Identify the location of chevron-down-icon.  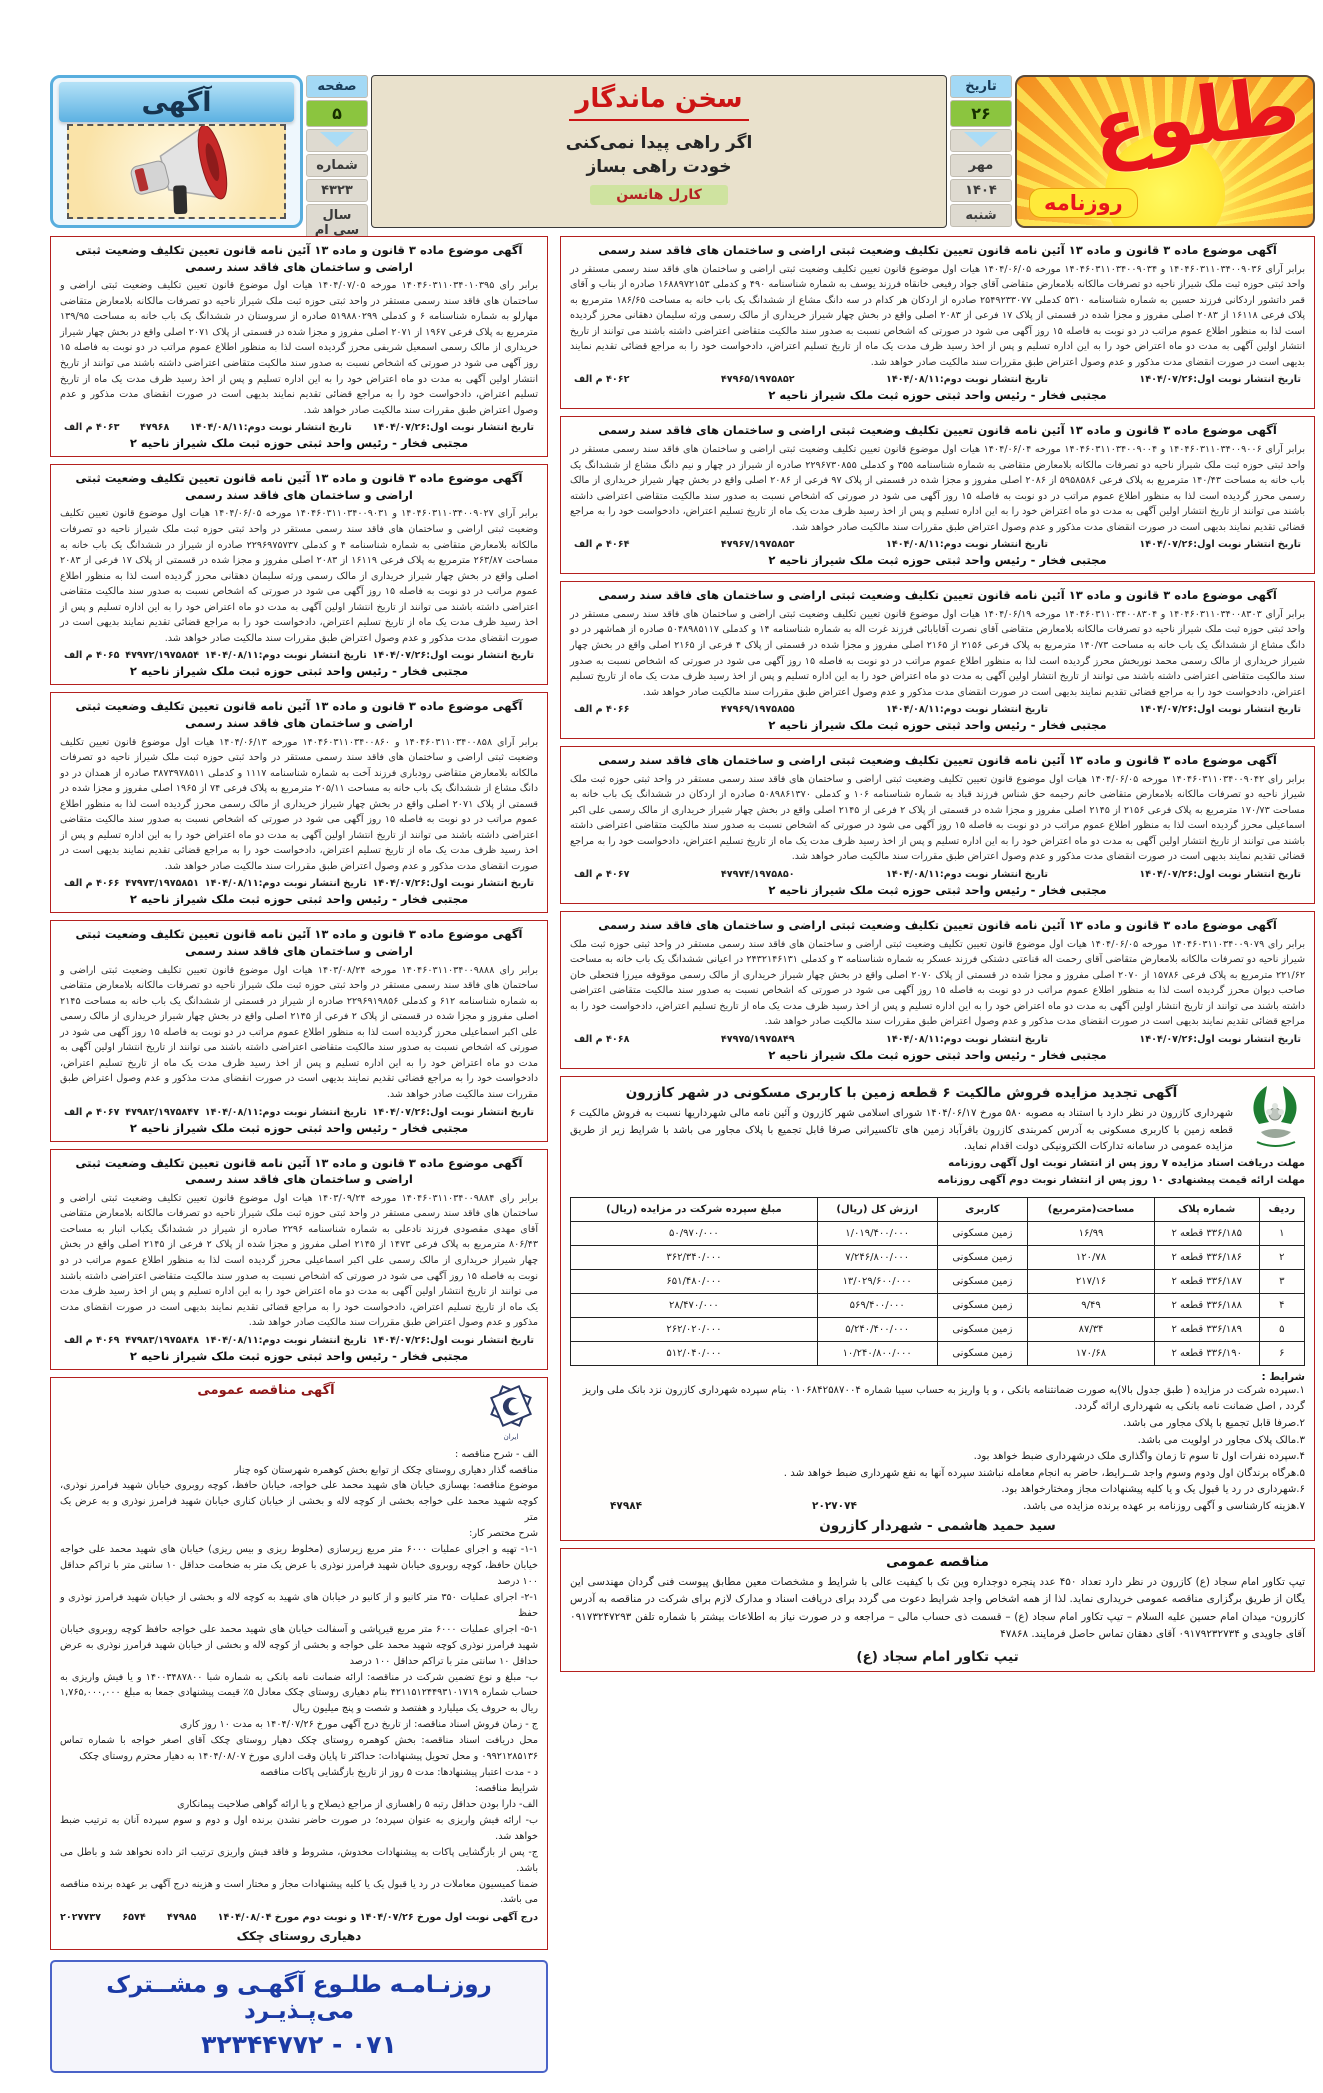
(337, 139).